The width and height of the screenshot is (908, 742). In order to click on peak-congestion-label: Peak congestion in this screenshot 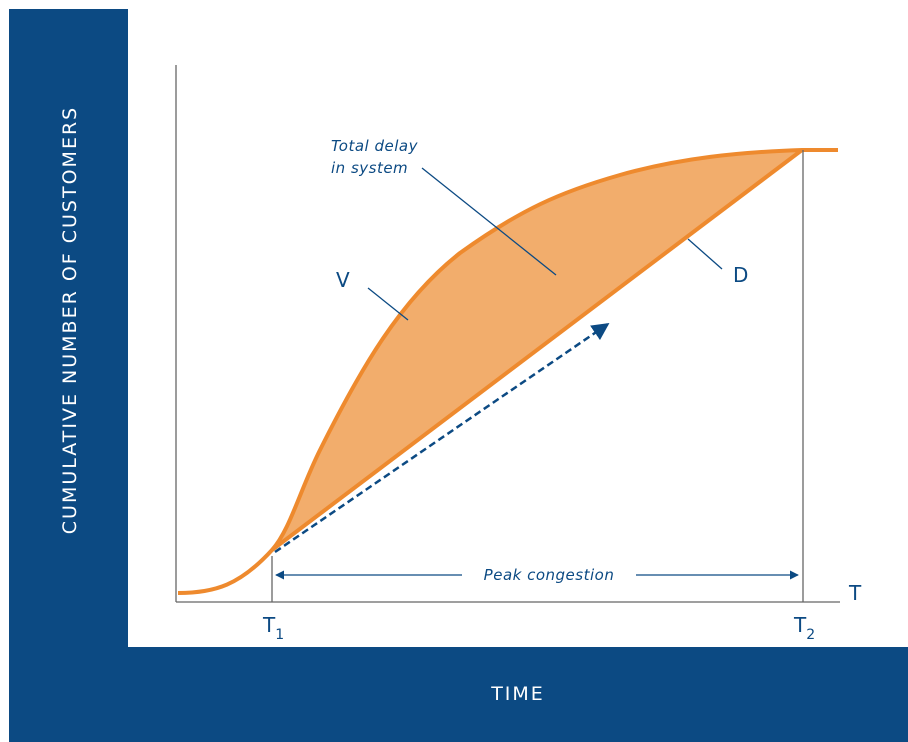, I will do `click(549, 575)`.